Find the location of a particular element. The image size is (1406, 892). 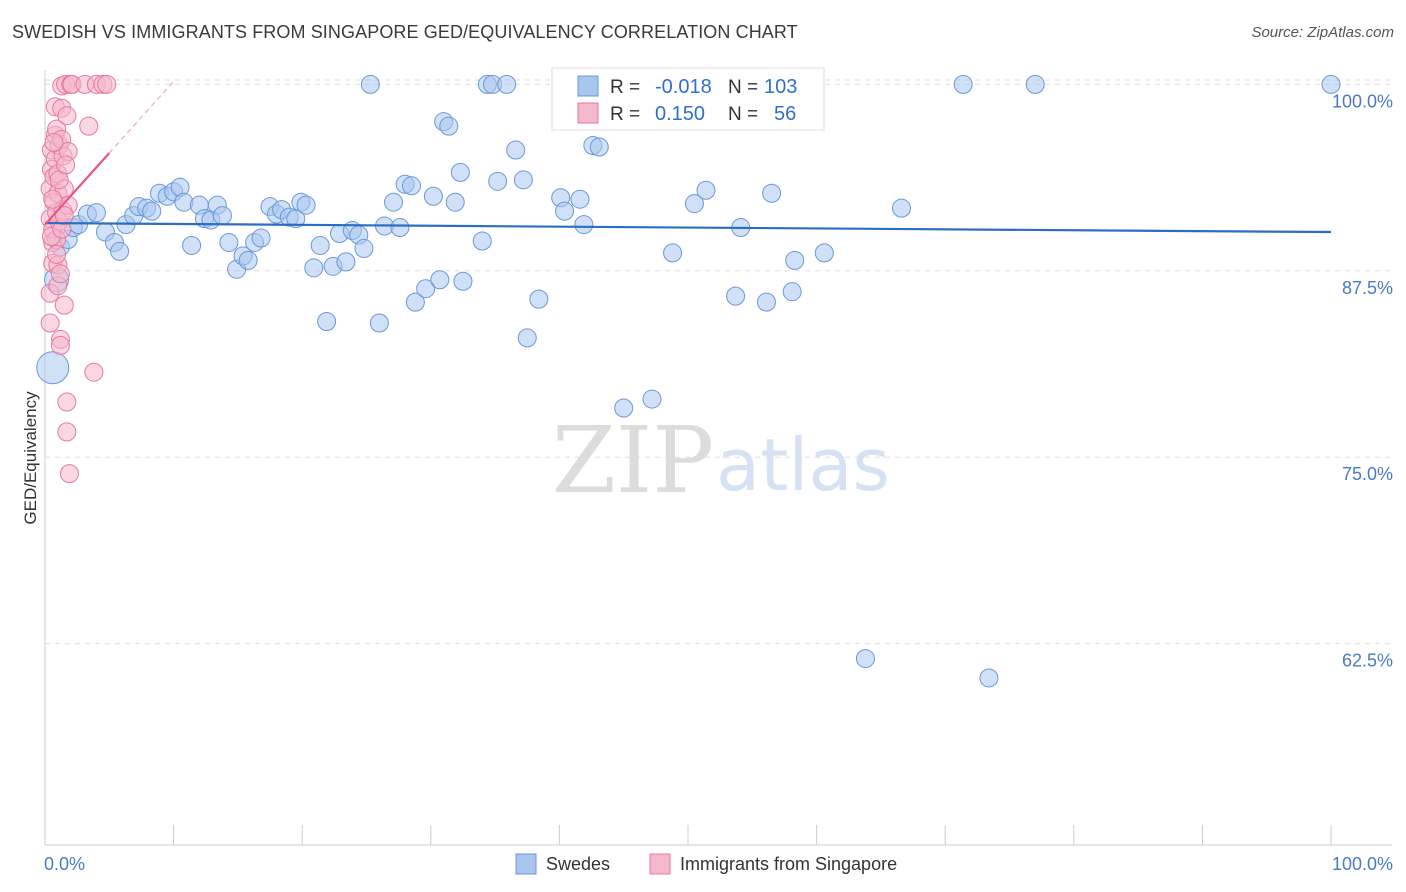

legend-n-value-blue: 103 is located at coordinates (780, 87).